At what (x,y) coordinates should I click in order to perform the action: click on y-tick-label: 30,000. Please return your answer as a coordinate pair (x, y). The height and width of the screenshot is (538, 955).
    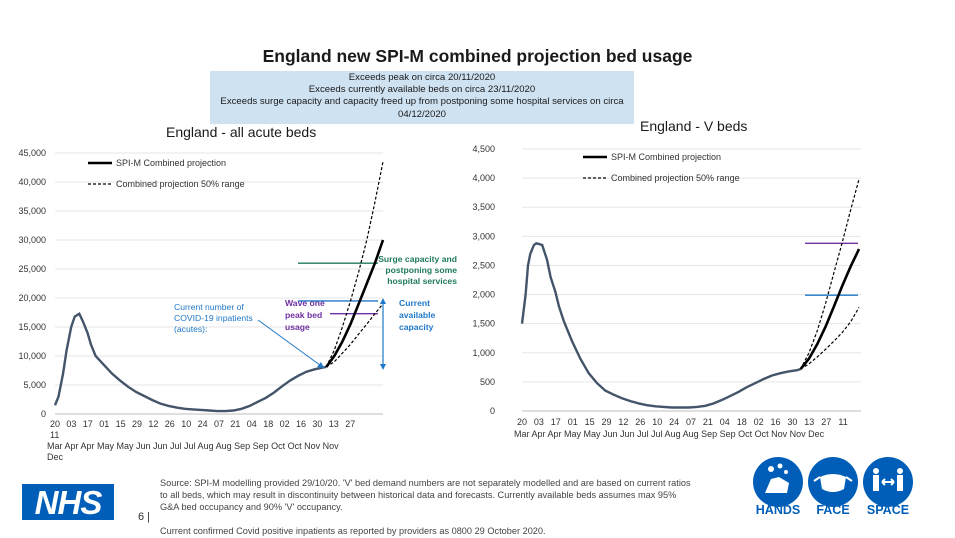
    Looking at the image, I should click on (32, 240).